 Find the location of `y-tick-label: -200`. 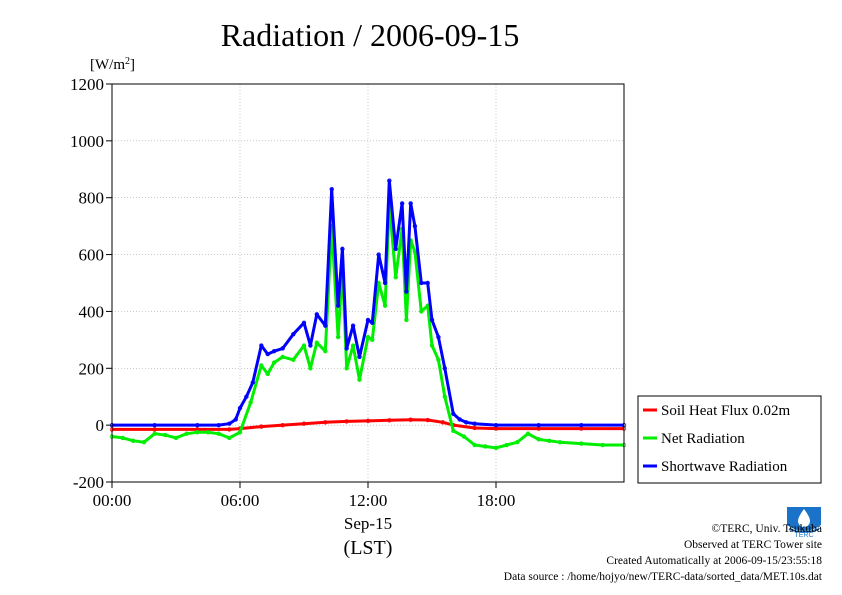

y-tick-label: -200 is located at coordinates (88, 482).